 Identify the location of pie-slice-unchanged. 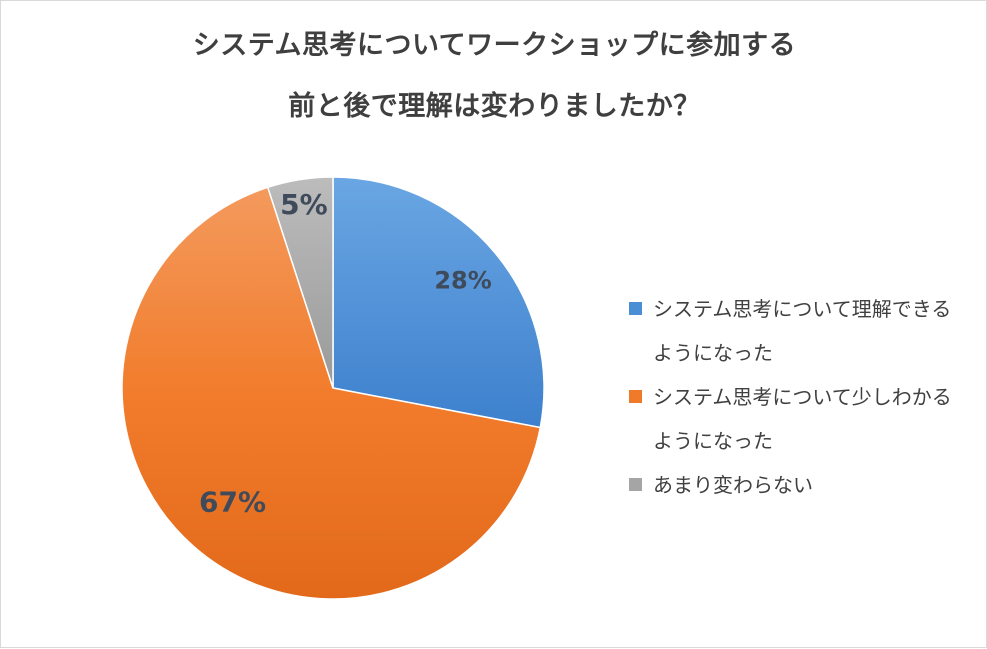
(300, 282).